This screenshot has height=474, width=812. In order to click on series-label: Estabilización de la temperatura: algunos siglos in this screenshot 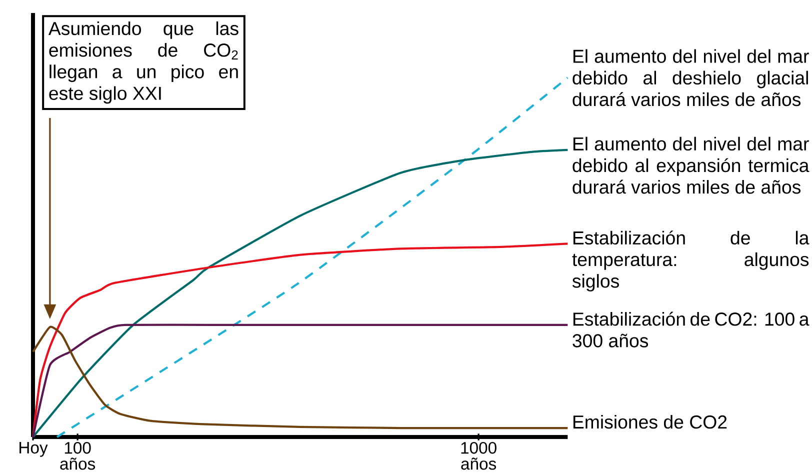, I will do `click(691, 261)`.